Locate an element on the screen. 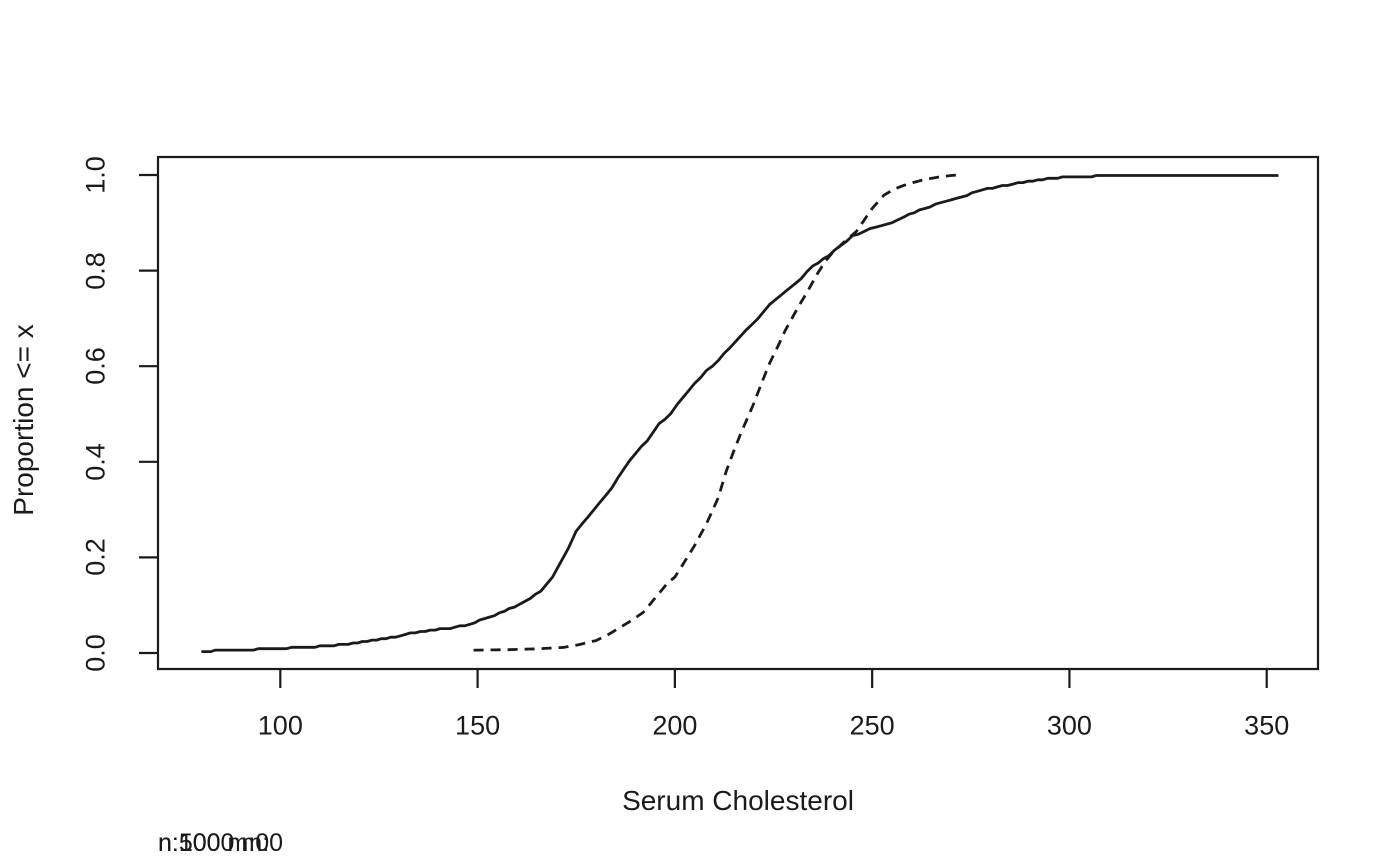 The height and width of the screenshot is (866, 1400). y-tick-label: 1.0 is located at coordinates (95, 175).